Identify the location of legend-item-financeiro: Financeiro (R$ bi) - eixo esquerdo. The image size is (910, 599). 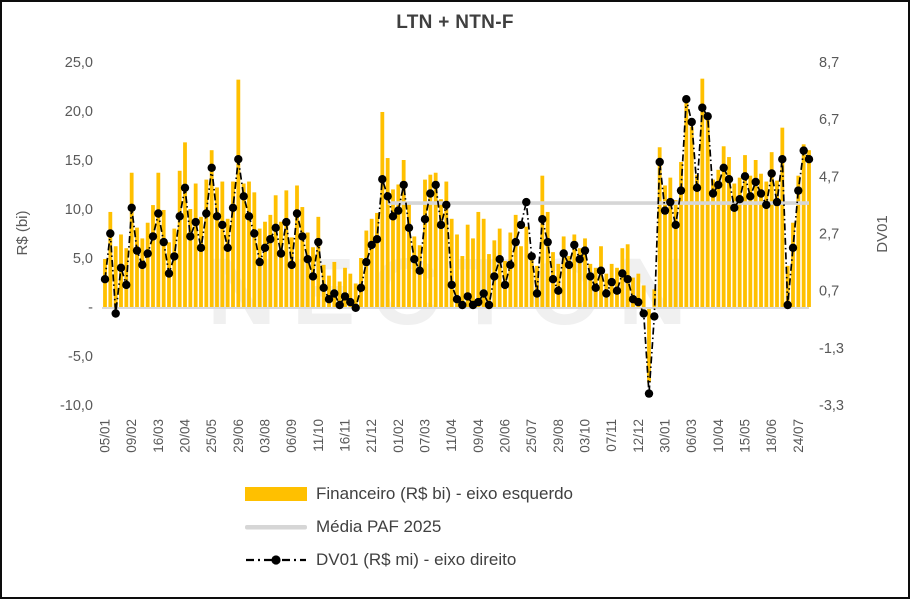
(409, 494).